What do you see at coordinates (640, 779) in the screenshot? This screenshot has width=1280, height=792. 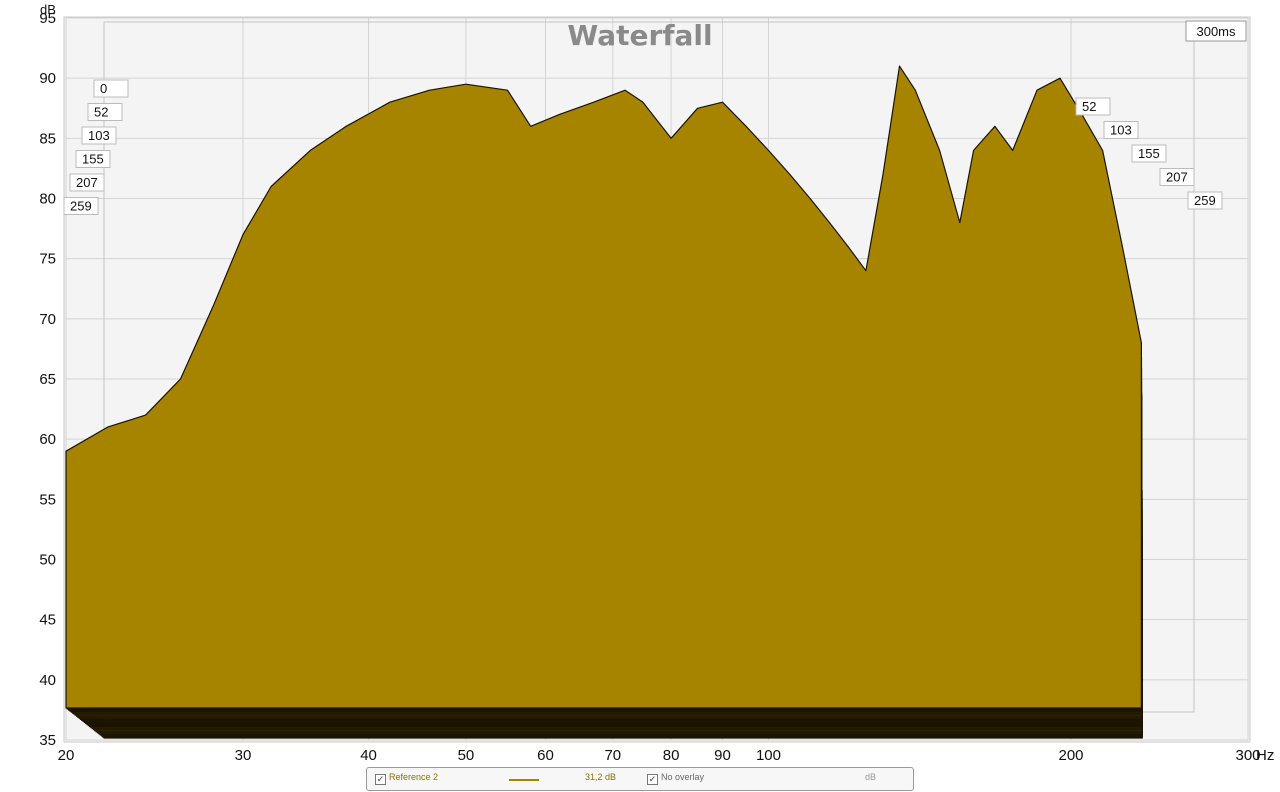 I see `legend-bar: ✓ Reference 2 31,2 dB ✓ No overlay dB` at bounding box center [640, 779].